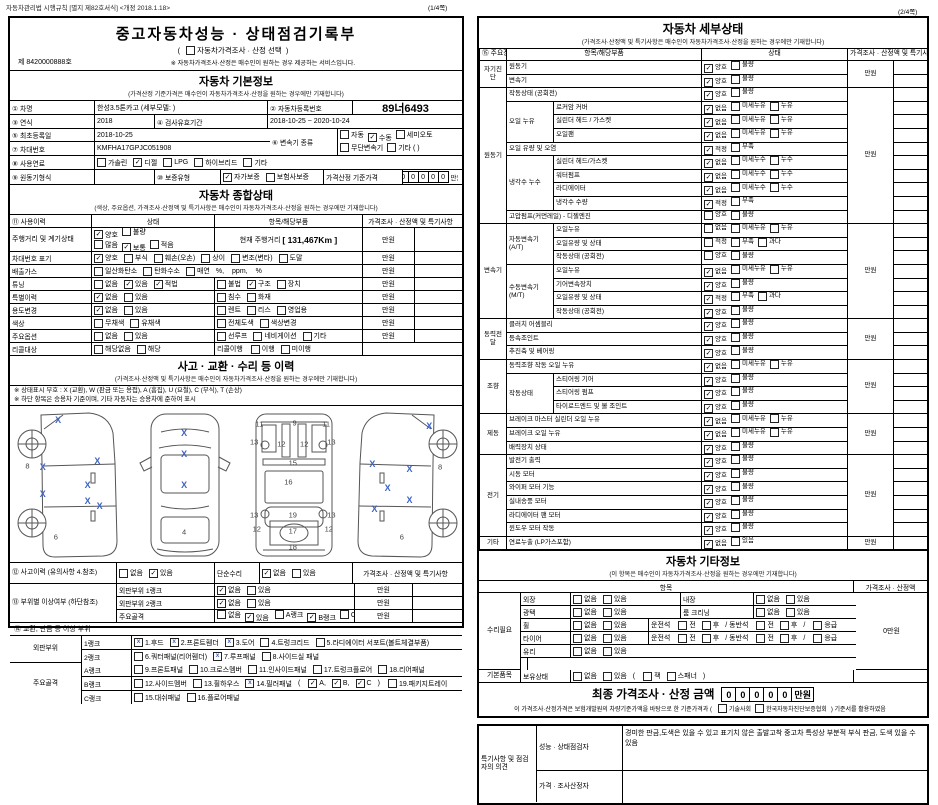  What do you see at coordinates (436, 258) in the screenshot?
I see `vin-marking-price-cell` at bounding box center [436, 258].